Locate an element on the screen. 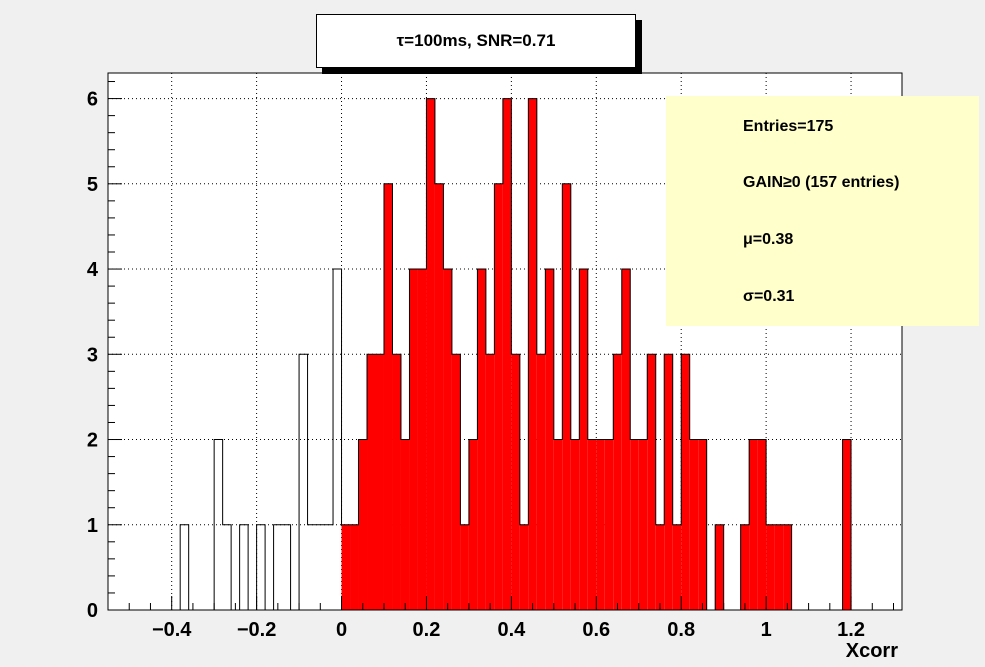 The height and width of the screenshot is (667, 985). x-tick-label: 0.6 is located at coordinates (596, 630).